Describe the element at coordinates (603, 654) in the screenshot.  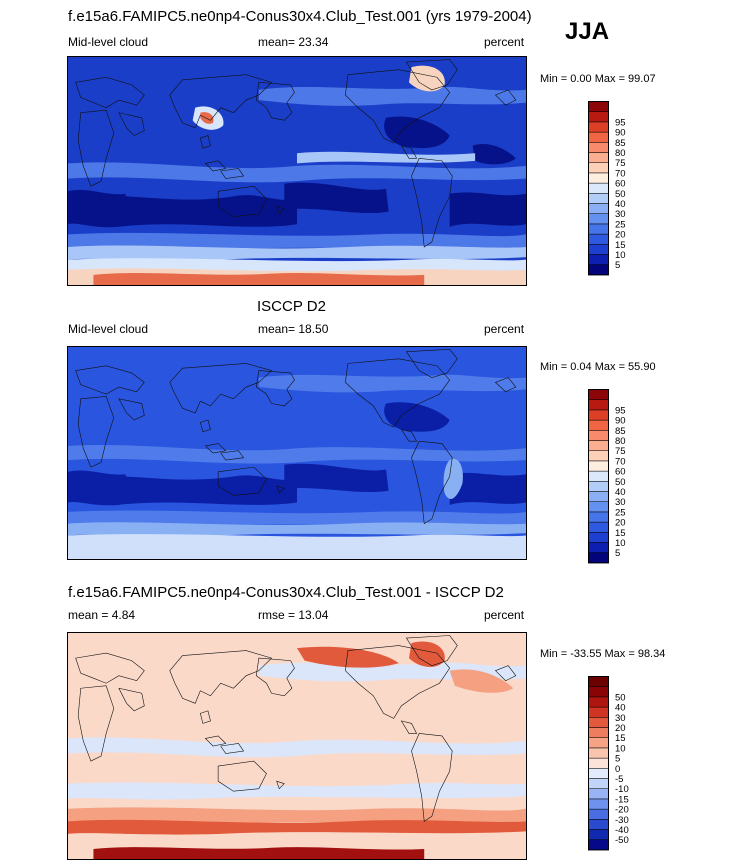
I see `panel-diff-minmax: Min = -33.55 Max = 98.34` at that location.